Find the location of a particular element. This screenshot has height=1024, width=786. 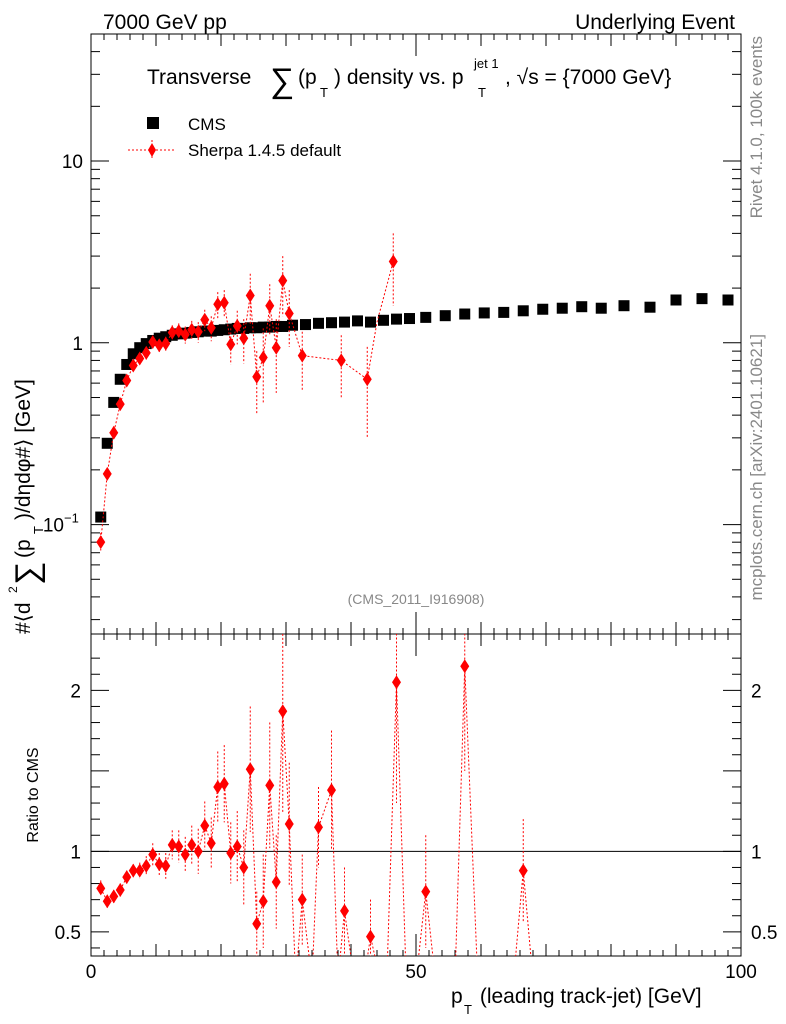

title-part-a: Transverse is located at coordinates (199, 77).